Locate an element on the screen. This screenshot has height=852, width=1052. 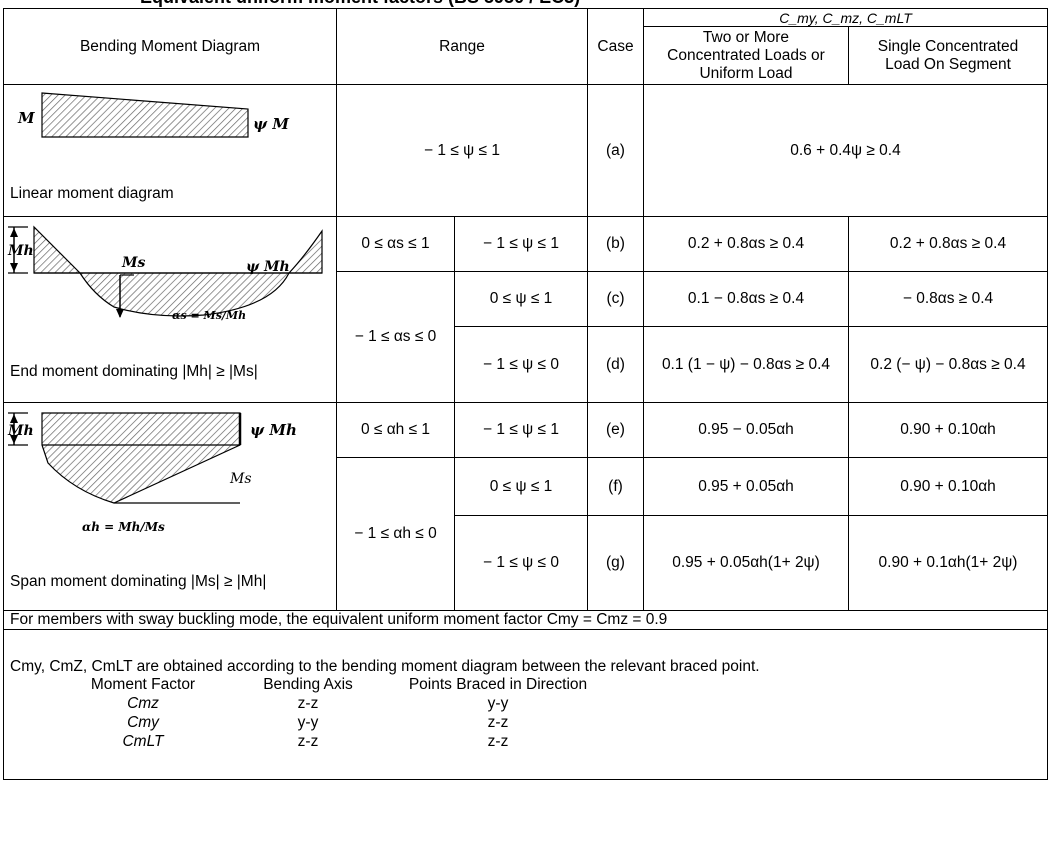
ms-arrow-head is located at coordinates (120, 313).